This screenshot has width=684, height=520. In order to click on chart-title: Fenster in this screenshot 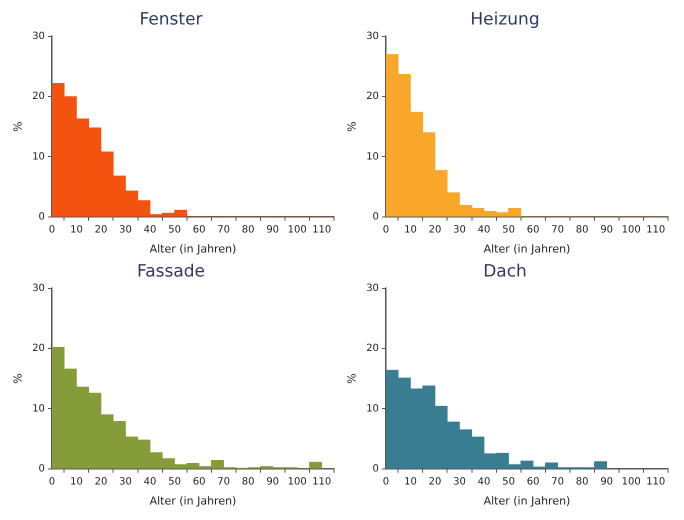, I will do `click(171, 20)`.